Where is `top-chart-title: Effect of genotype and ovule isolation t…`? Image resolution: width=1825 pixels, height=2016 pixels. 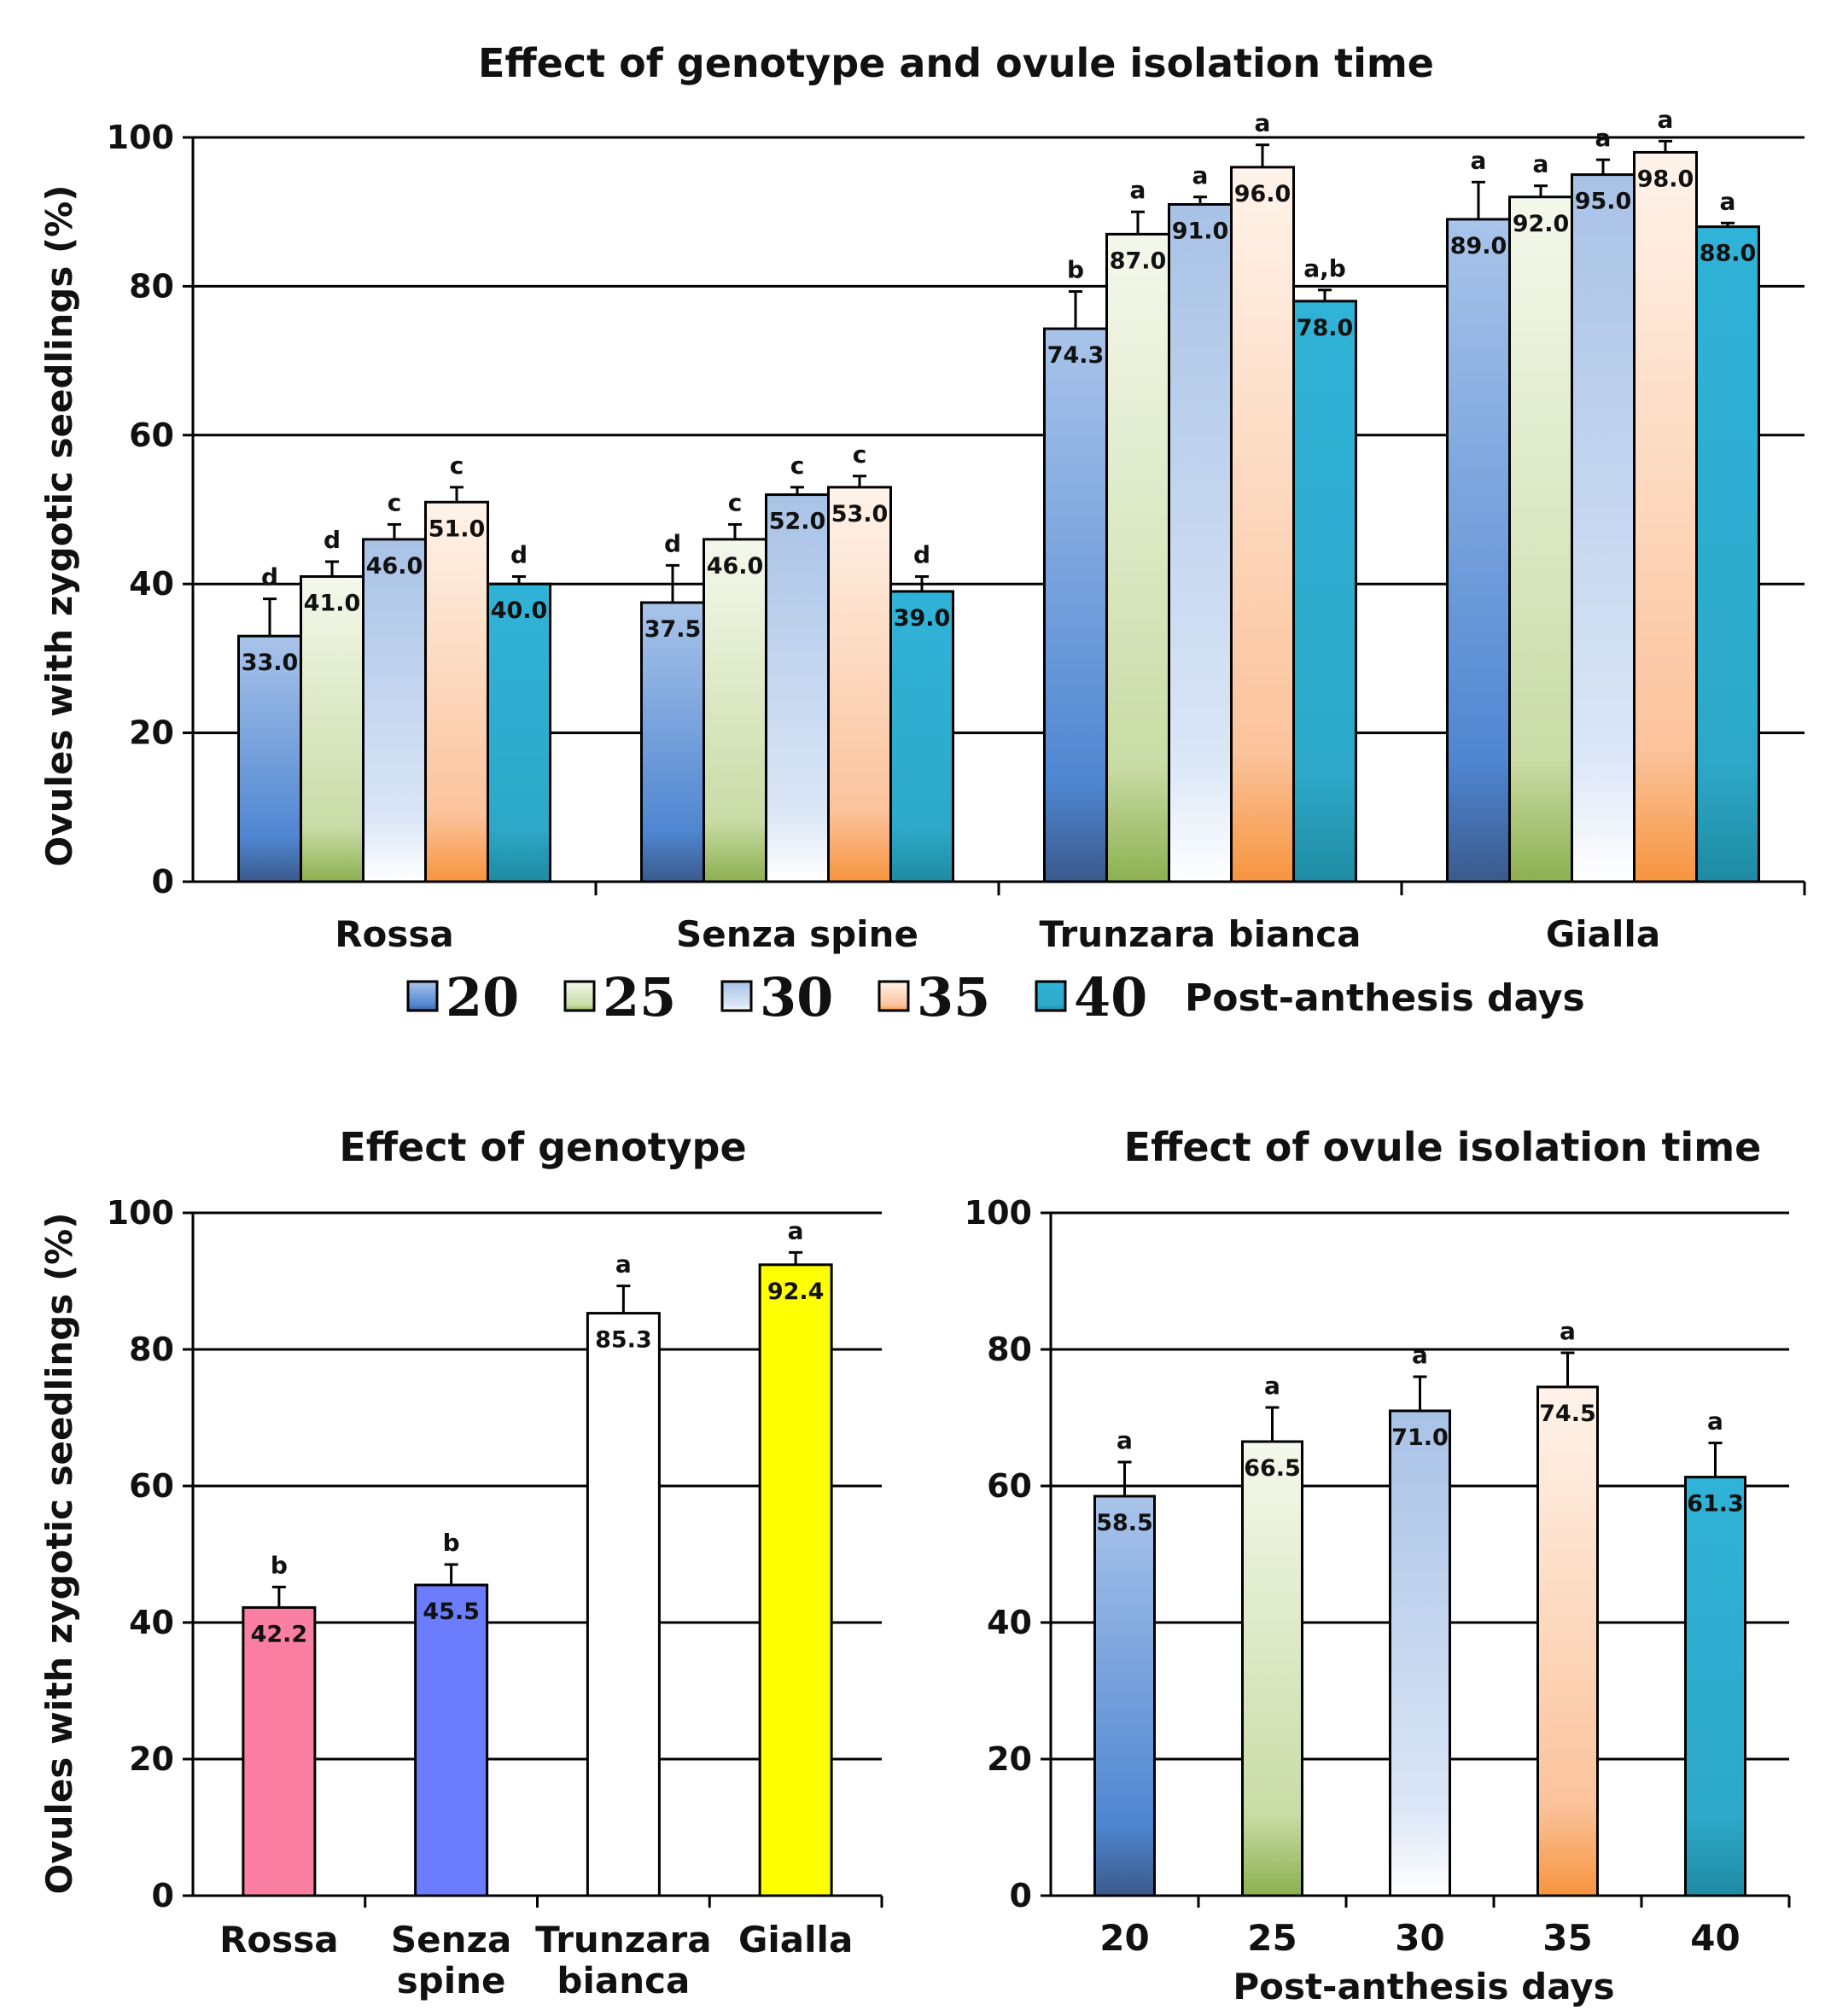
top-chart-title: Effect of genotype and ovule isolation t… is located at coordinates (956, 63).